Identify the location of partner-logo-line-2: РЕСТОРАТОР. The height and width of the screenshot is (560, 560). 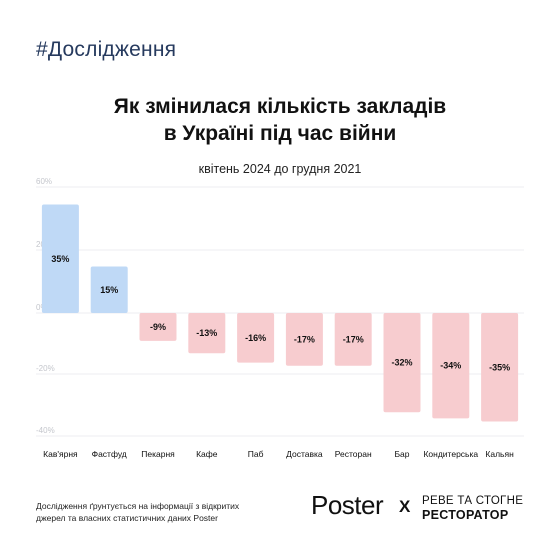
(465, 515).